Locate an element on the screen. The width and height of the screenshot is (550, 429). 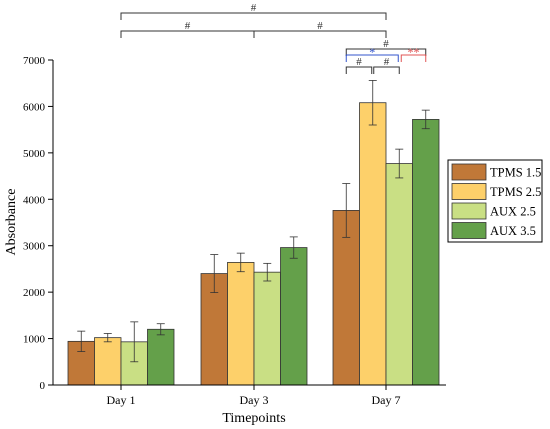
legend-label: TPMS 1.5 is located at coordinates (515, 173).